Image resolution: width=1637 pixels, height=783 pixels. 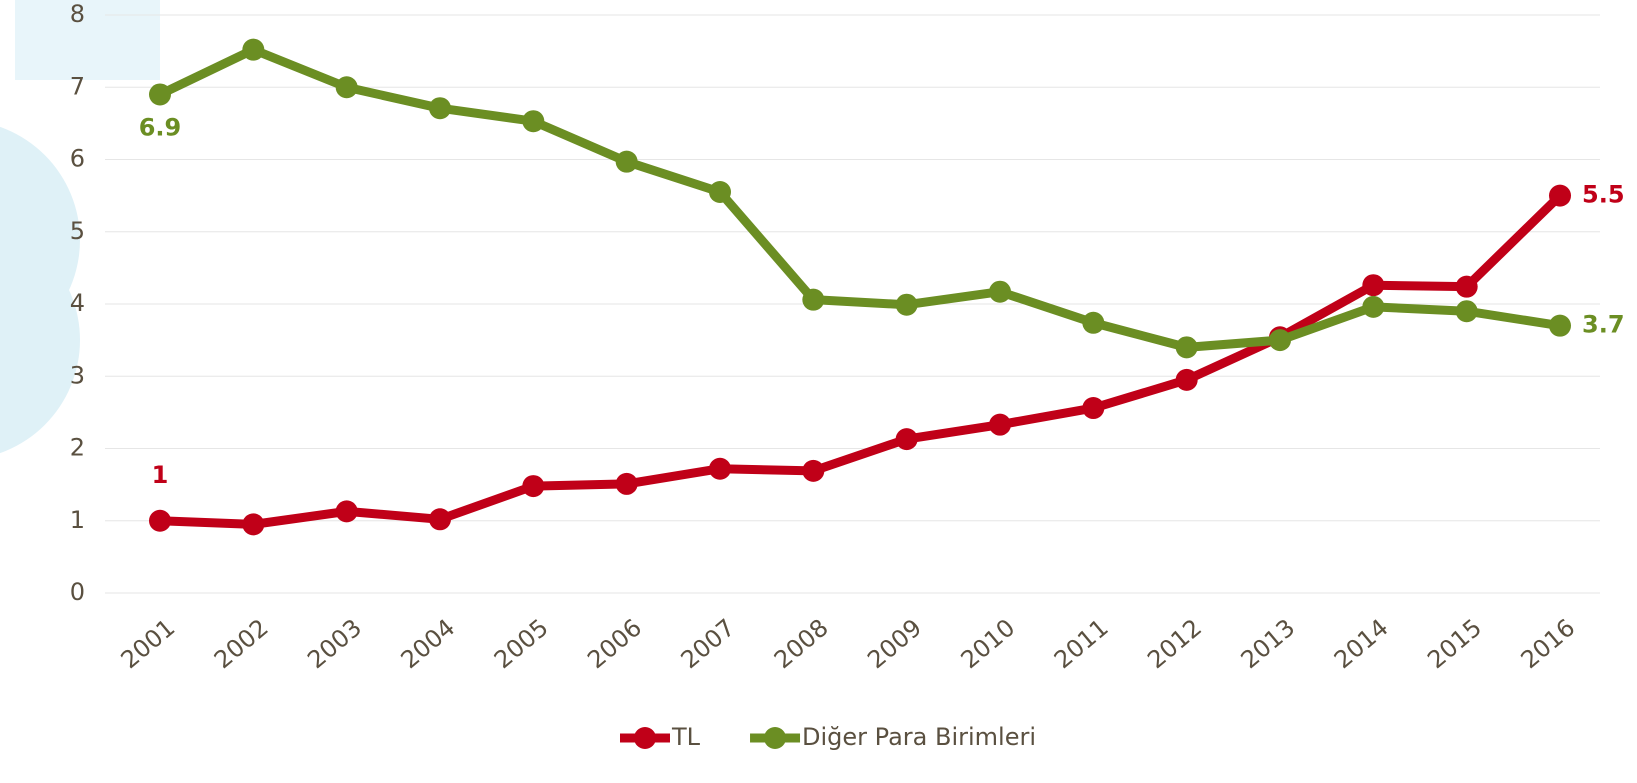 What do you see at coordinates (334, 644) in the screenshot?
I see `x-tick-label: 2003` at bounding box center [334, 644].